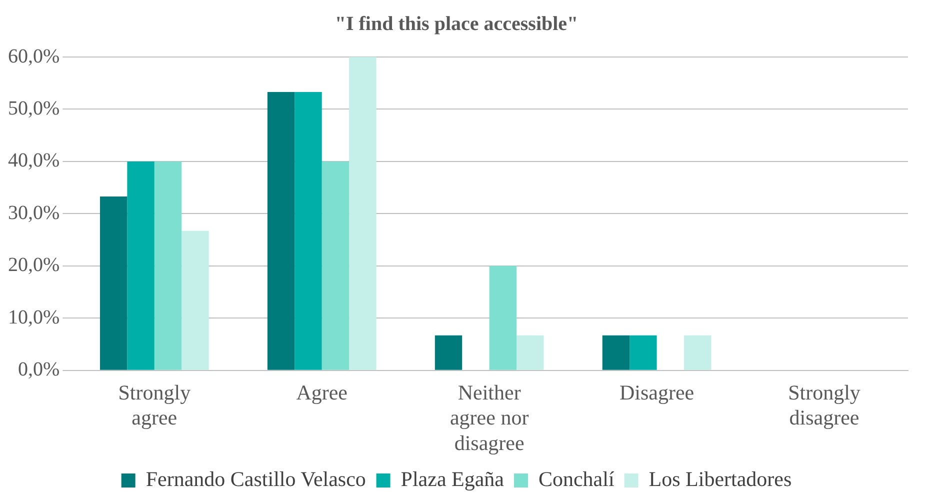  I want to click on x-tick-label: Neither agree nor disagree, so click(489, 417).